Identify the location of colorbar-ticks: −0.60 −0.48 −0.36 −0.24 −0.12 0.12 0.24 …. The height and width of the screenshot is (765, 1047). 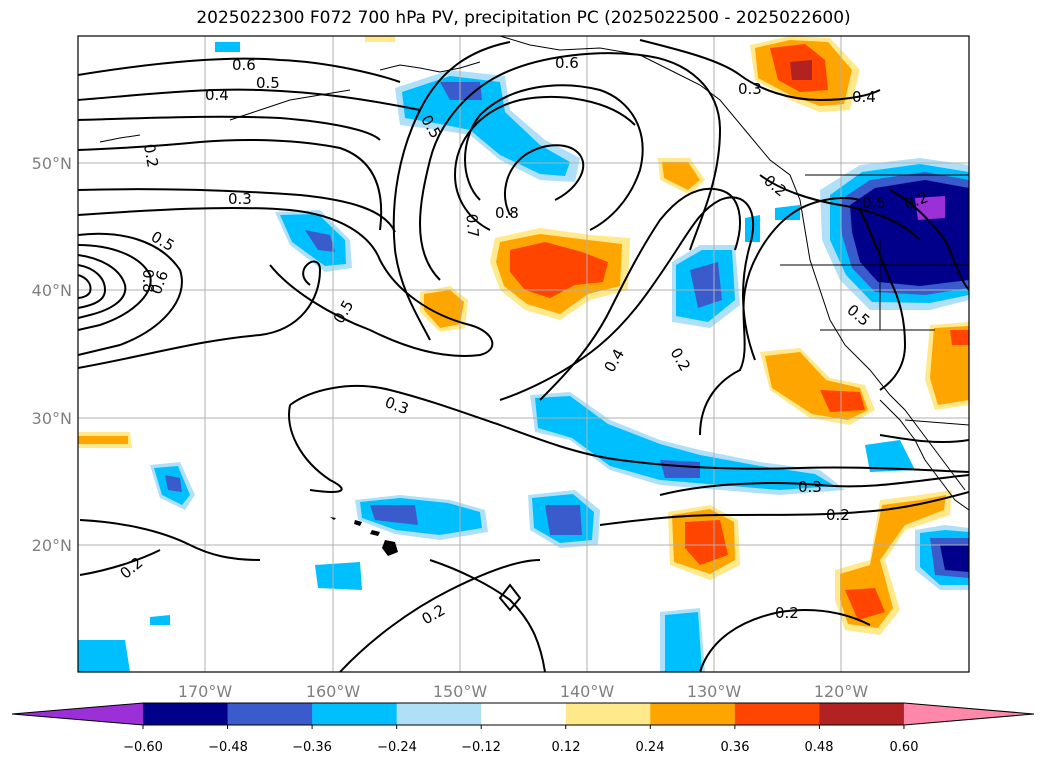
(520, 747).